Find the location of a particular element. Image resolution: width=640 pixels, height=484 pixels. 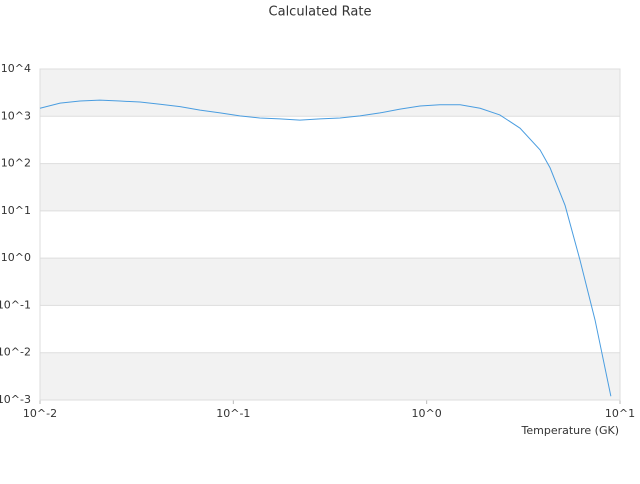

x-tick-label: 10^-1 is located at coordinates (233, 413).